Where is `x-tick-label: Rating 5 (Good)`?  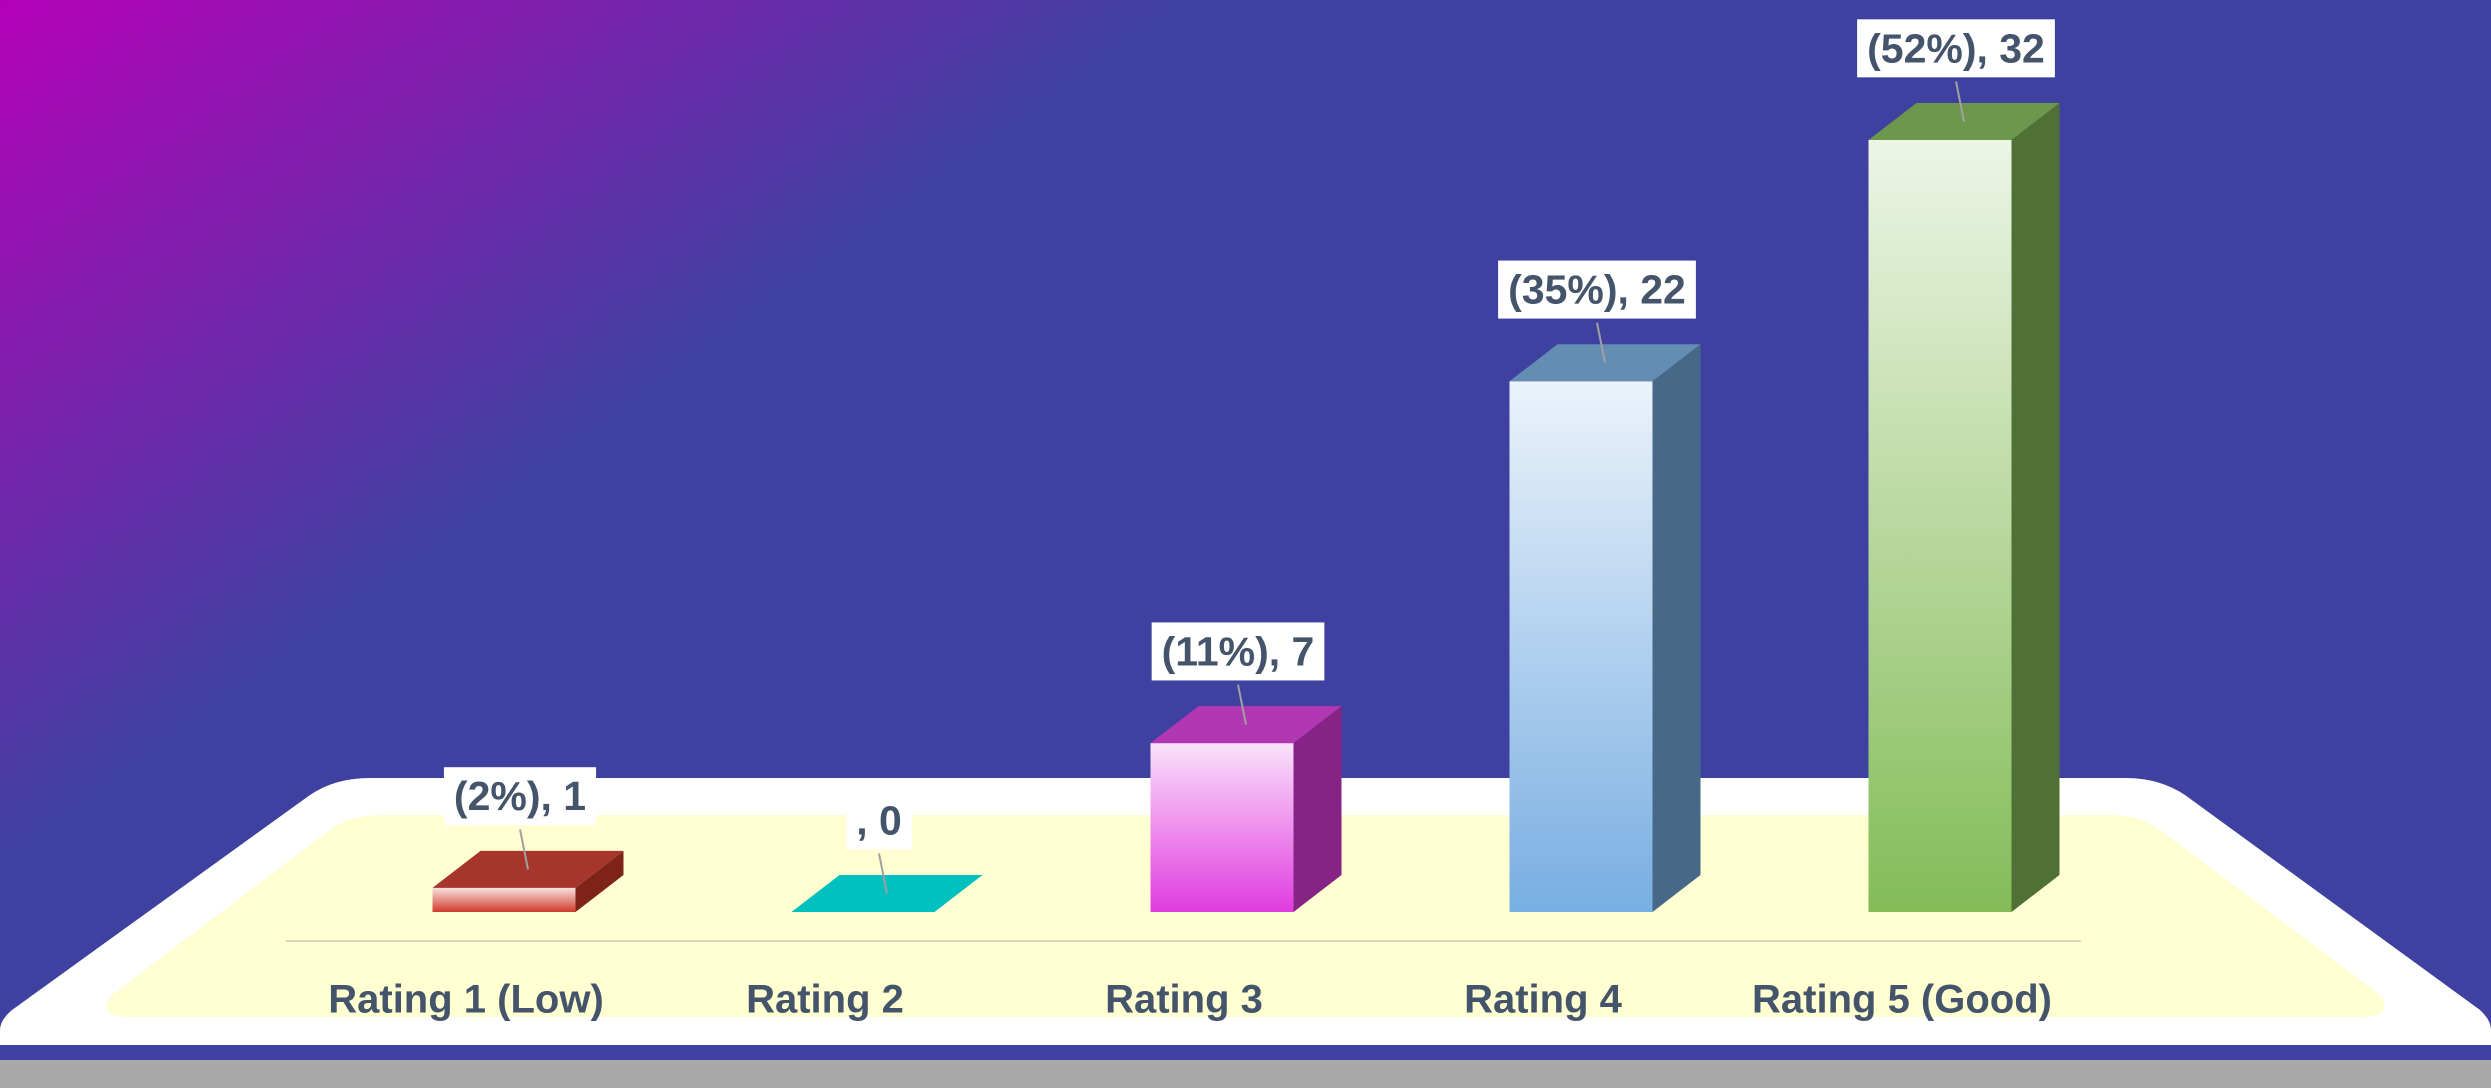 x-tick-label: Rating 5 (Good) is located at coordinates (1902, 1000).